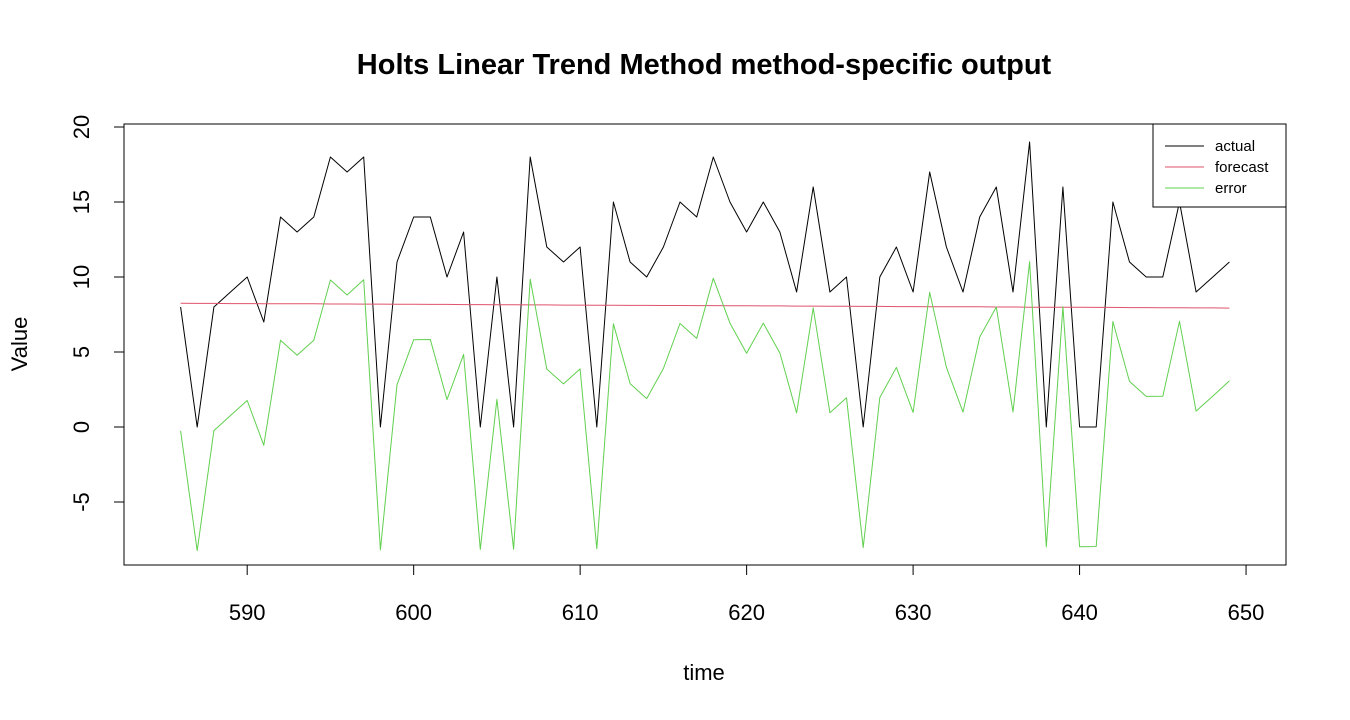 This screenshot has height=720, width=1350. What do you see at coordinates (81, 502) in the screenshot?
I see `y-tick-label-0: -5` at bounding box center [81, 502].